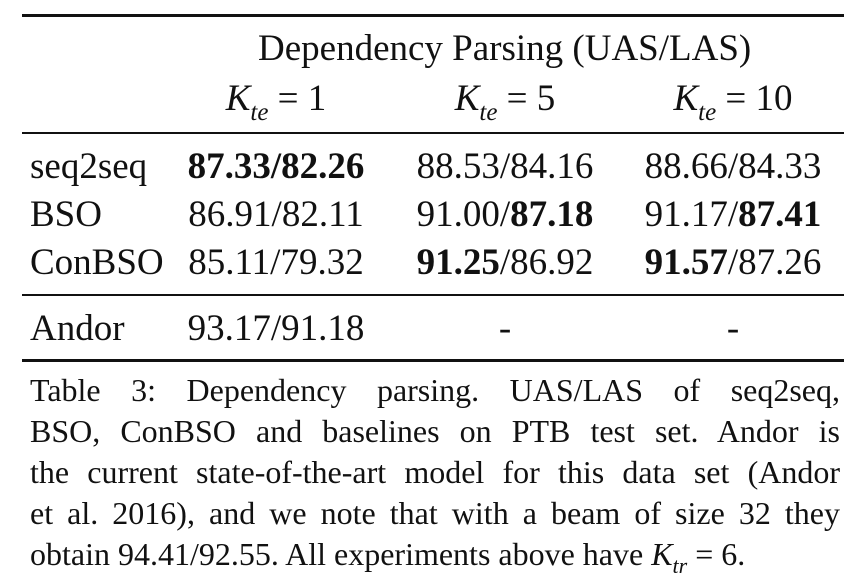 This screenshot has height=586, width=864. What do you see at coordinates (552, 214) in the screenshot?
I see `las-value: 87.18` at bounding box center [552, 214].